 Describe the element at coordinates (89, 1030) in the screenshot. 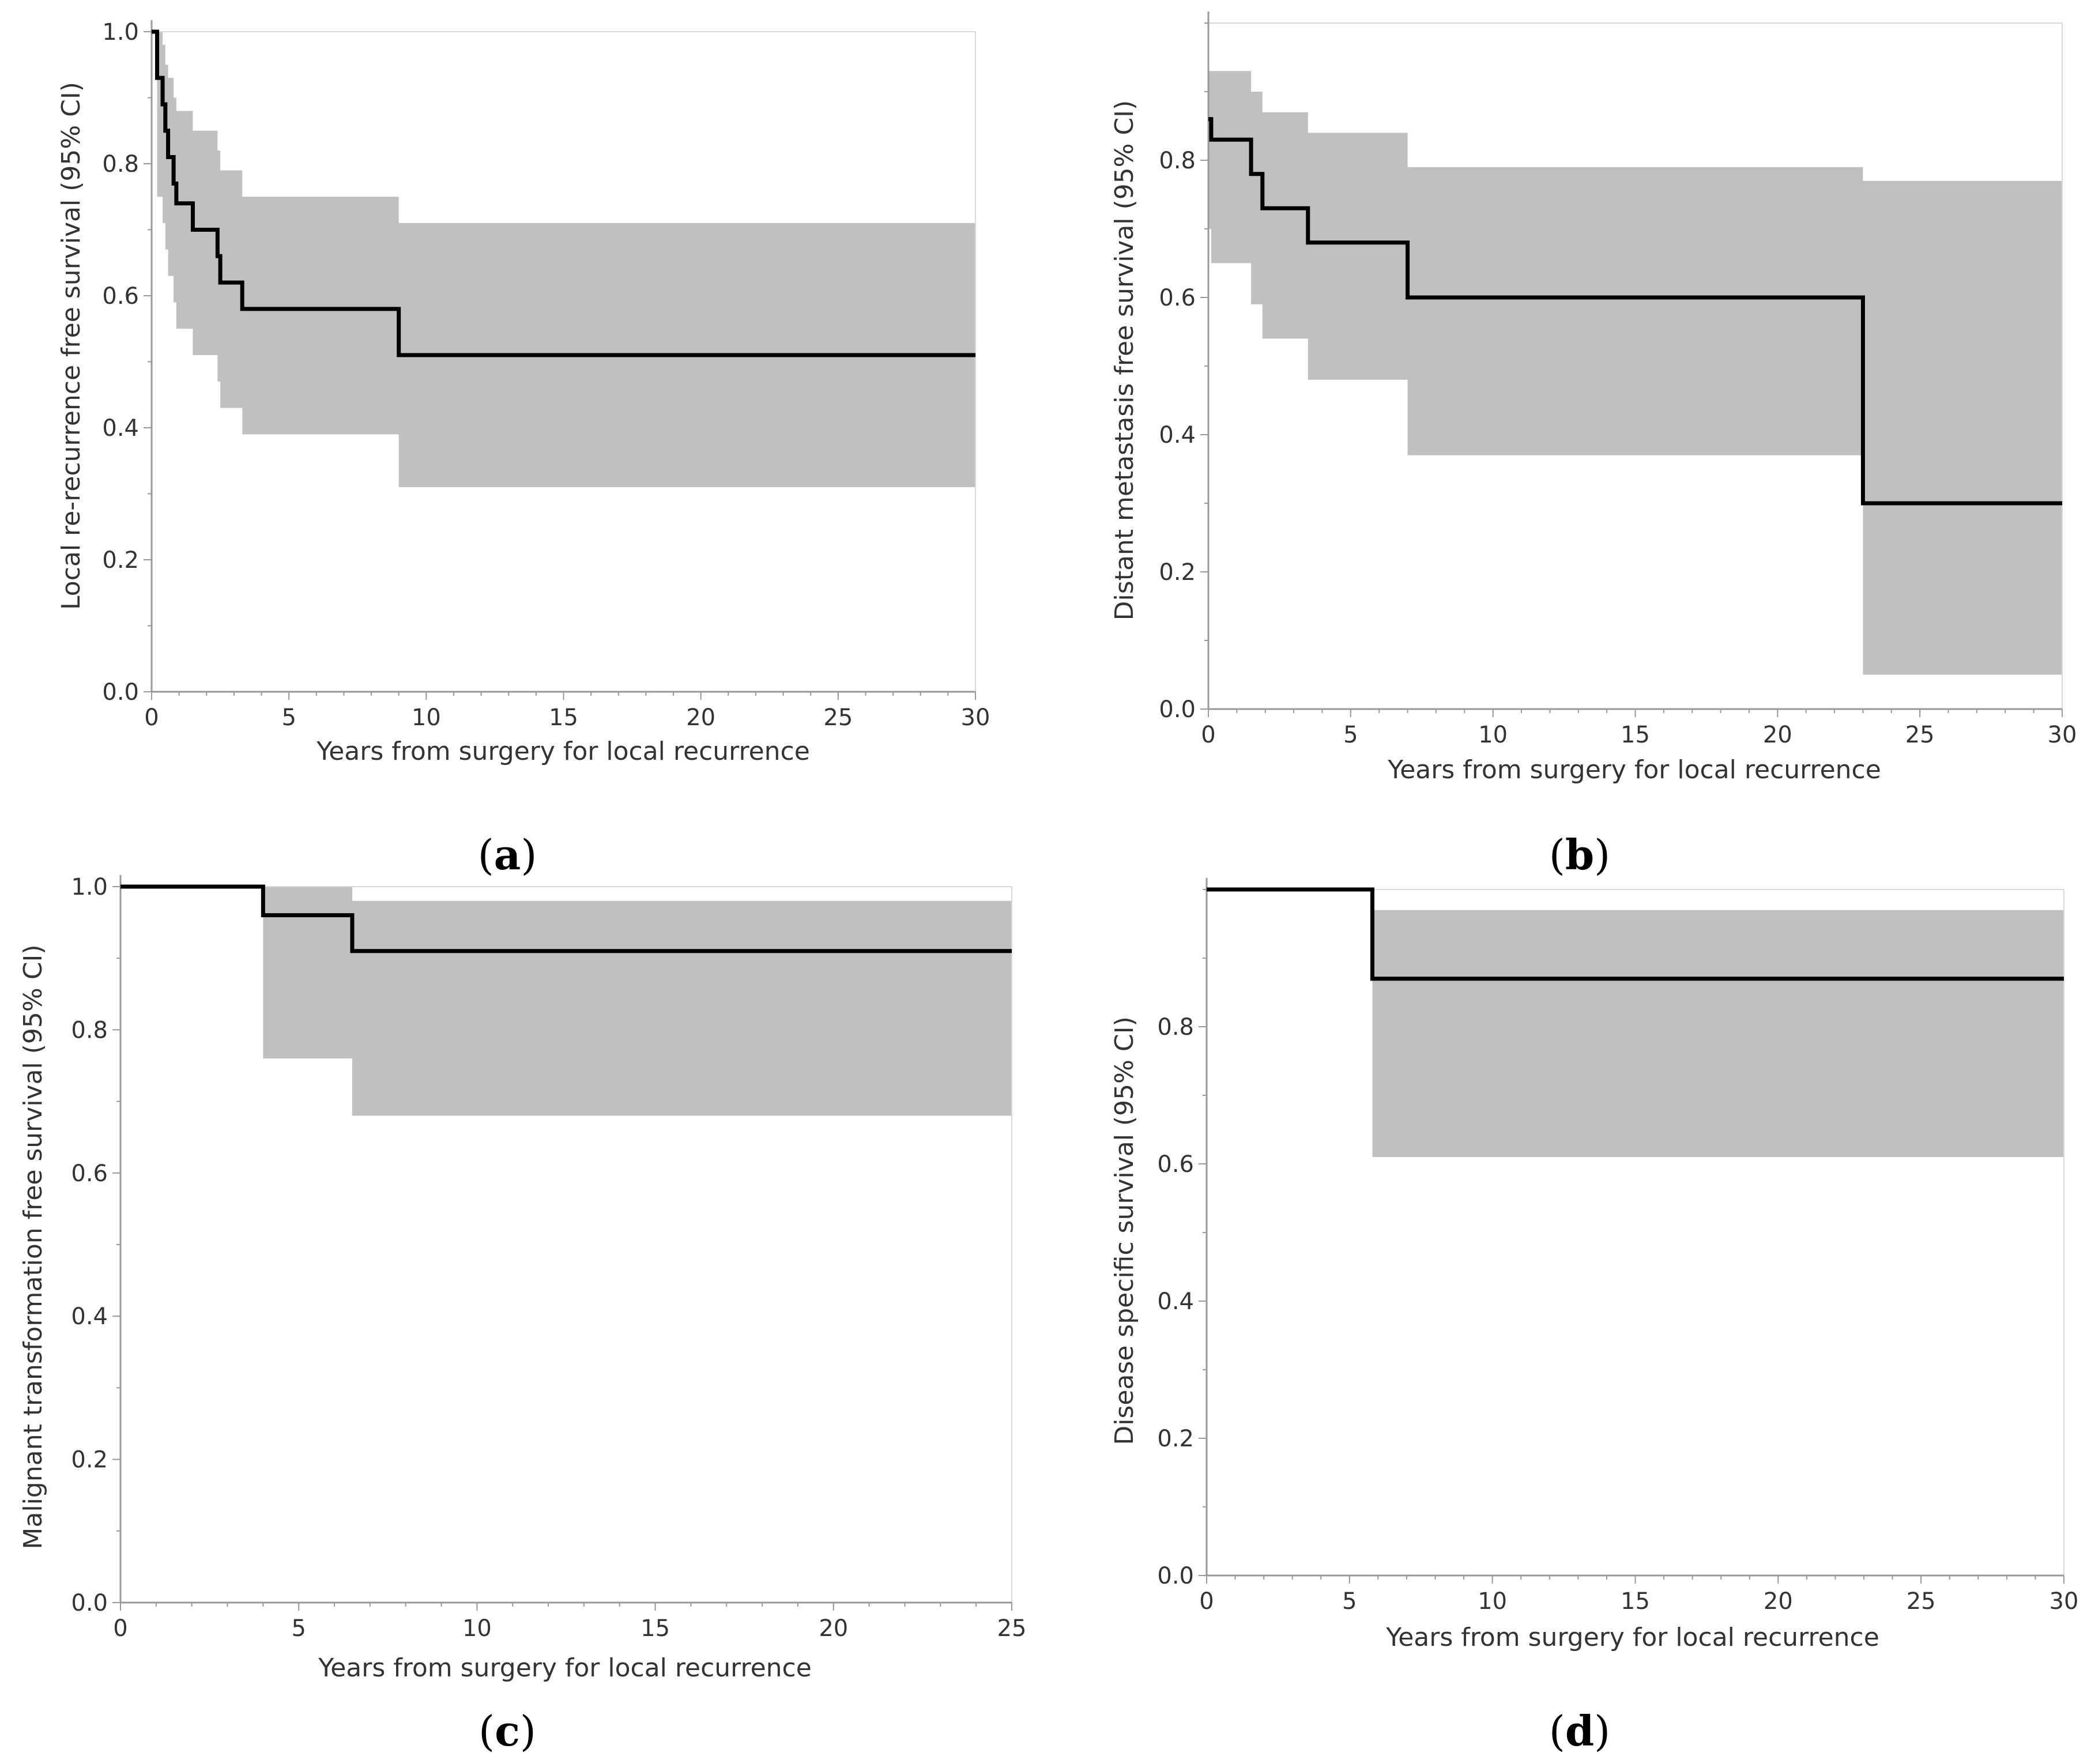

I see `panel-c-y-tick-label: 0.8` at that location.